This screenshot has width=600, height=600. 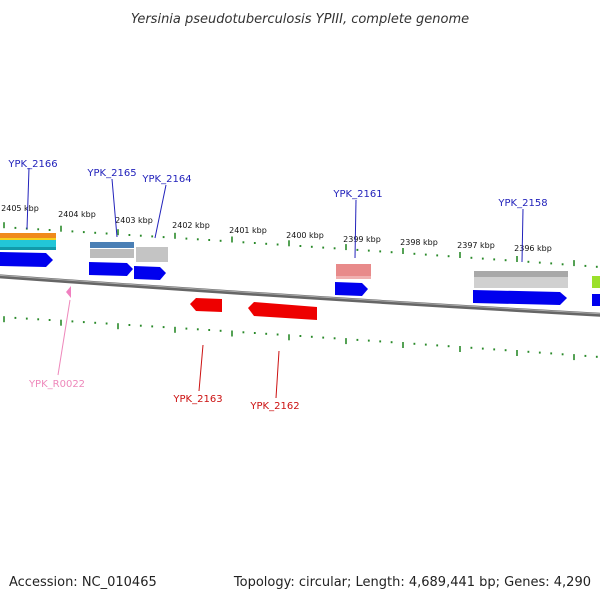 What do you see at coordinates (362, 239) in the screenshot?
I see `ruler-label: 2399 kbp` at bounding box center [362, 239].